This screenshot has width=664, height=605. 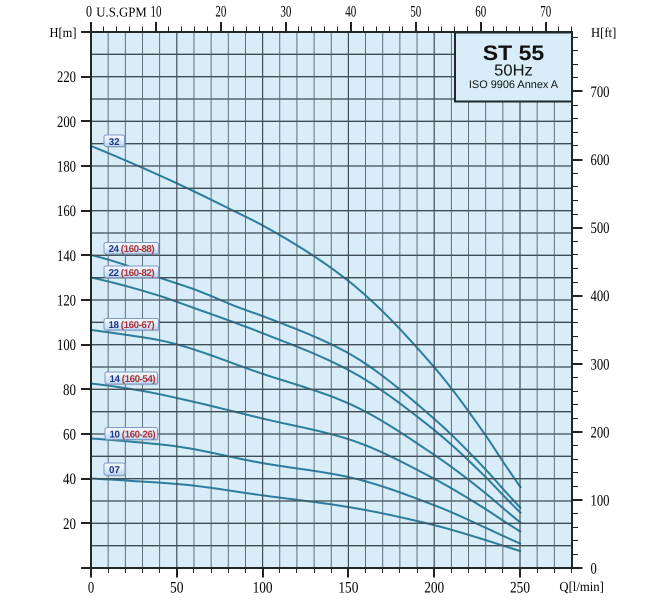 I want to click on svg-text: ISO 9906 Annex A, so click(x=514, y=85).